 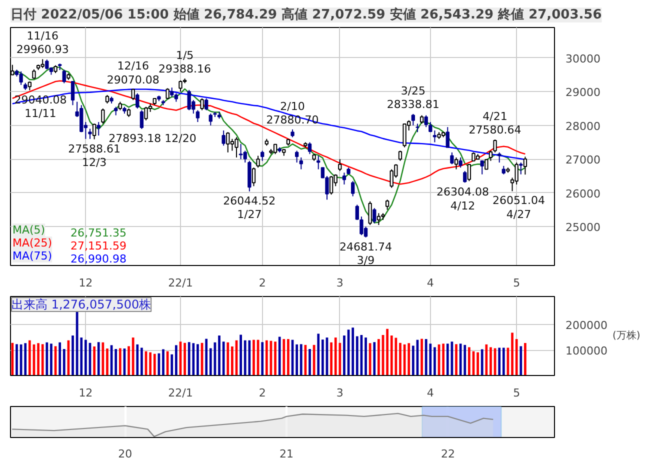 What do you see at coordinates (98, 246) in the screenshot?
I see `annotation: 27,151.59` at bounding box center [98, 246].